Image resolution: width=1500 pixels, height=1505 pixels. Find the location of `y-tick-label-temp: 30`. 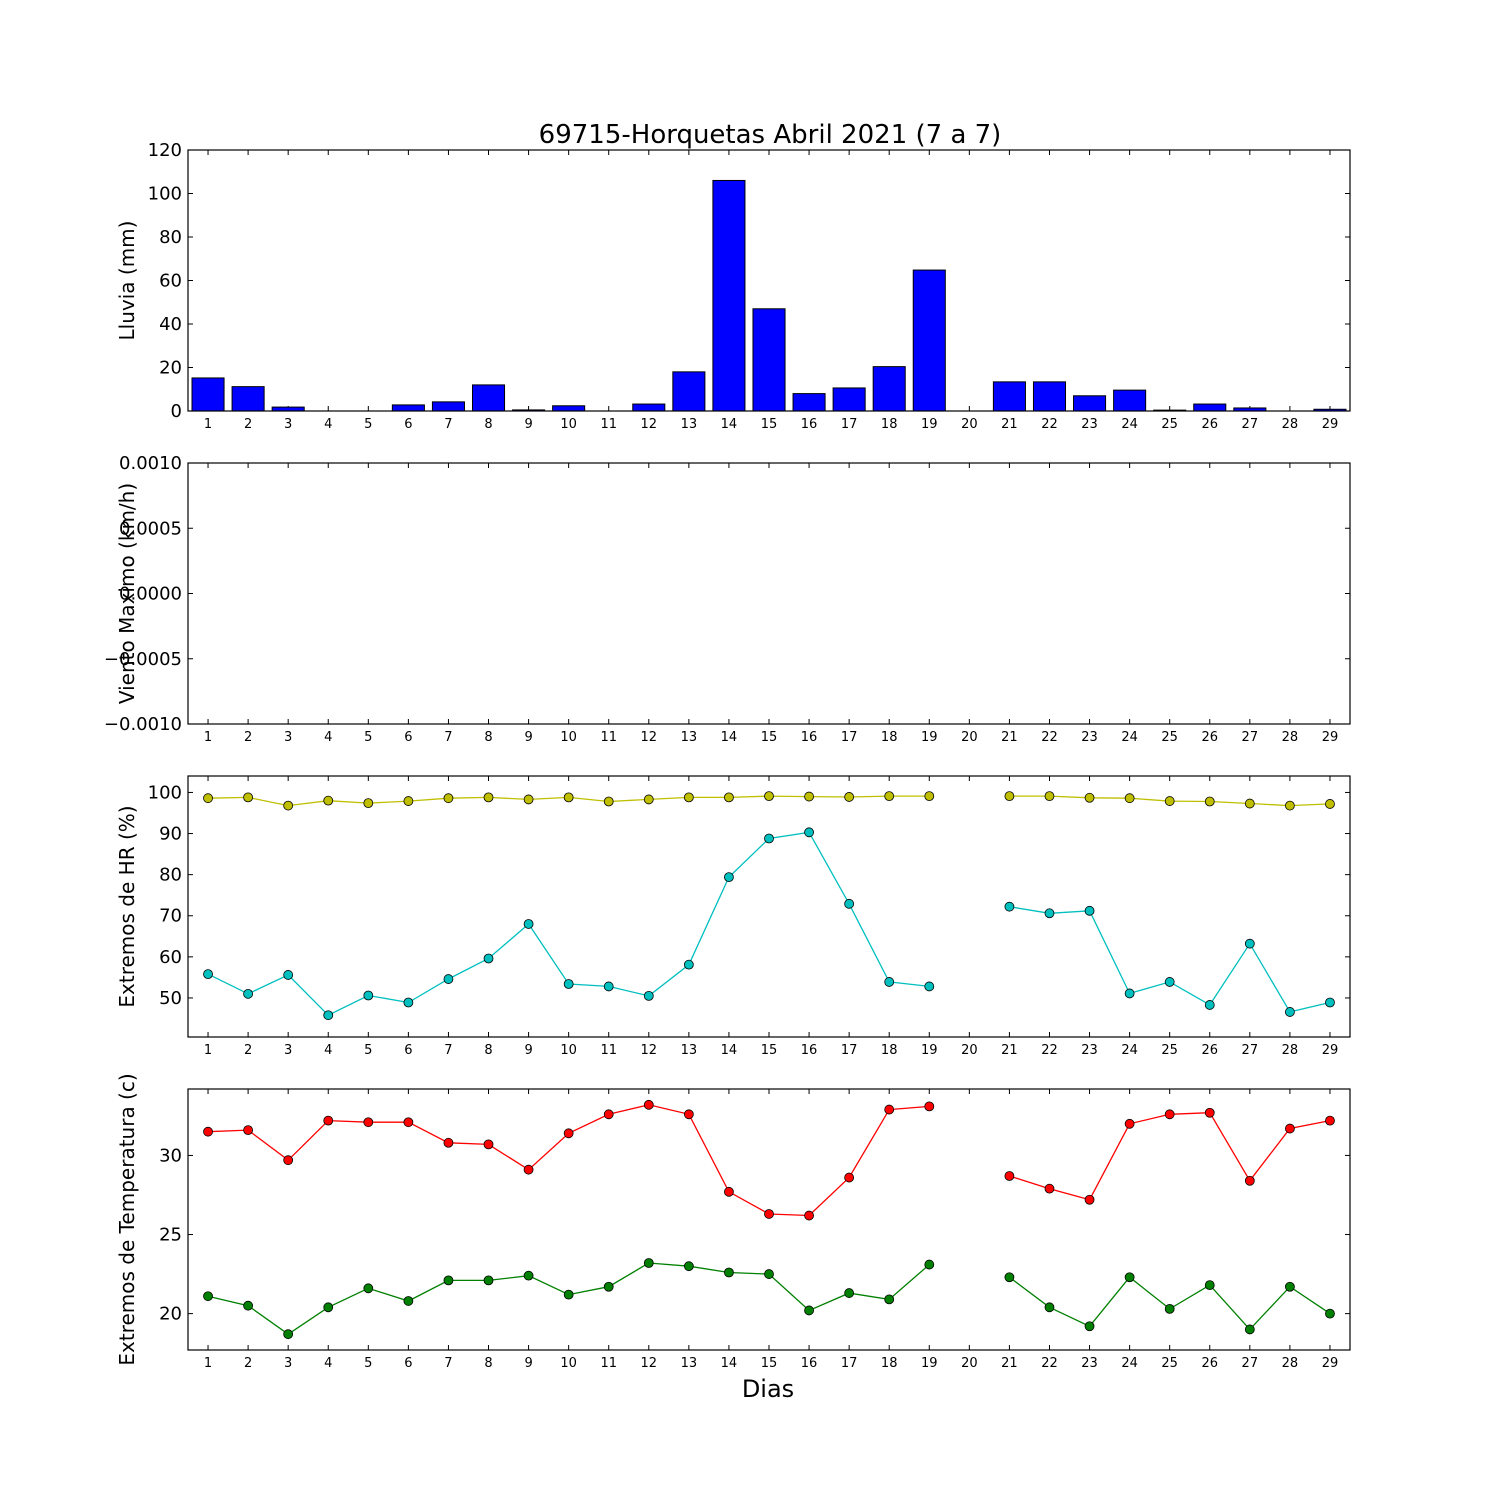

y-tick-label-temp: 30 is located at coordinates (170, 1155).